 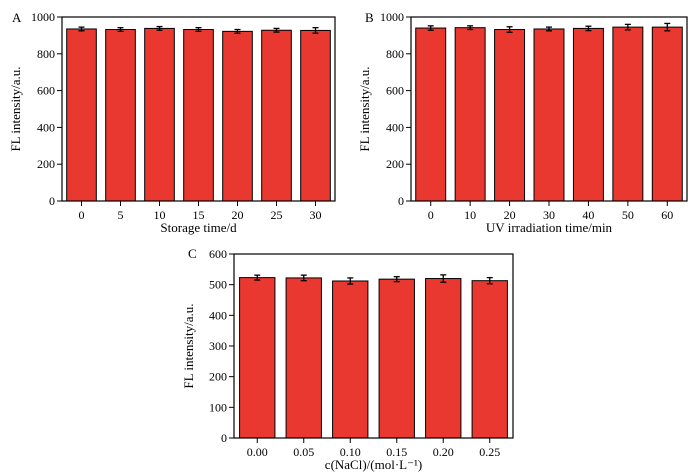 I want to click on y-tick-label: 300, so click(x=218, y=346).